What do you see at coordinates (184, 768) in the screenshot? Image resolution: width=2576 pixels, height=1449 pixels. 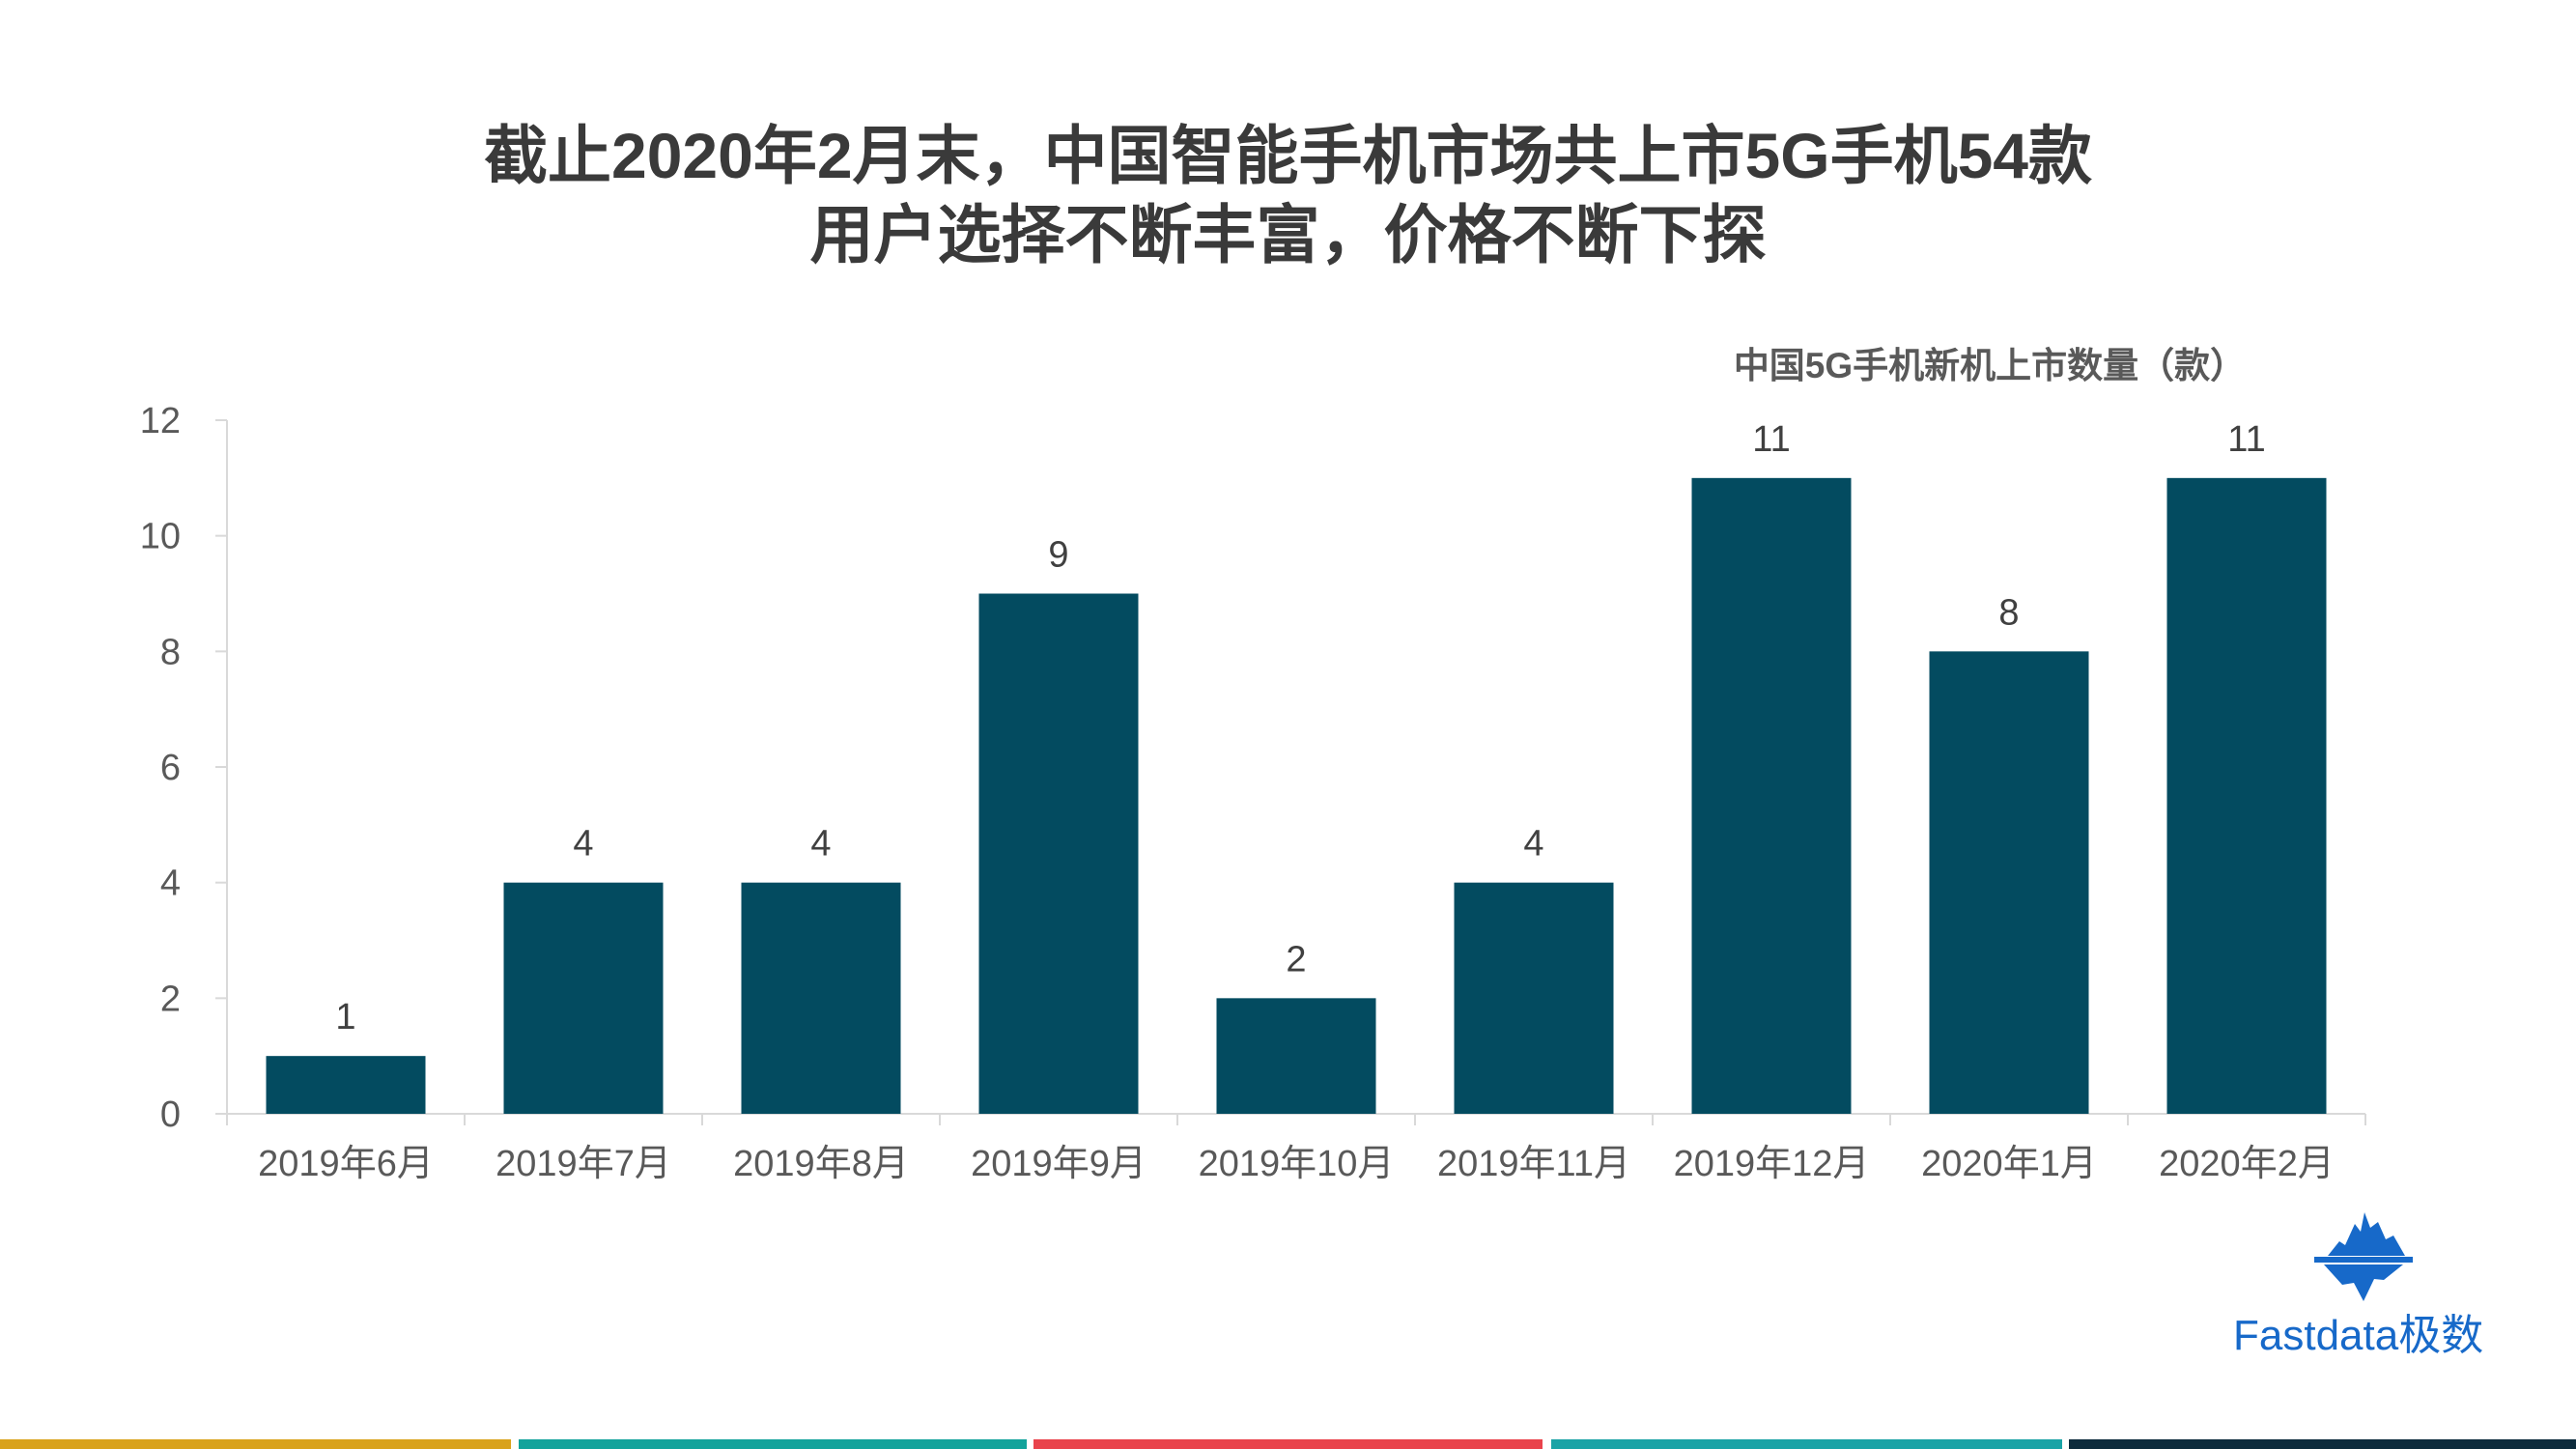 I see `y-axis: 0 2 4 6 8 10 12` at bounding box center [184, 768].